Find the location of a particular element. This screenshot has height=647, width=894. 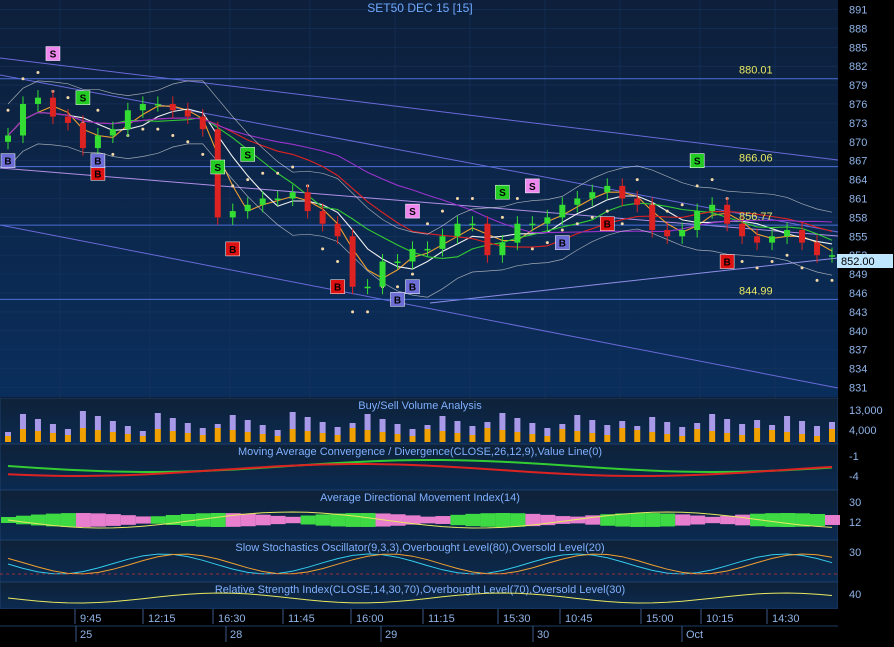

price-tick-label: 834 is located at coordinates (858, 370).